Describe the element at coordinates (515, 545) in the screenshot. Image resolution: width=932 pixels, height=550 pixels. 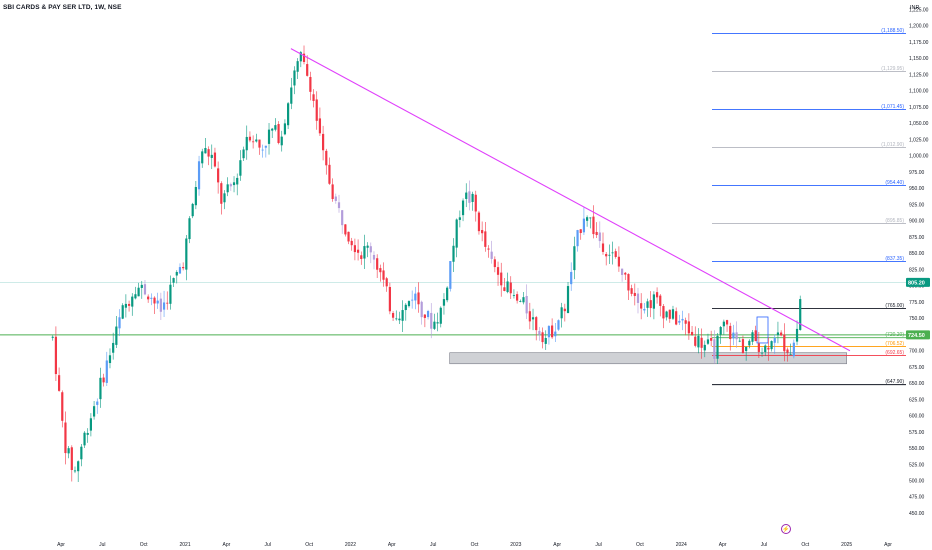
I see `x-tick-label: 2023` at that location.